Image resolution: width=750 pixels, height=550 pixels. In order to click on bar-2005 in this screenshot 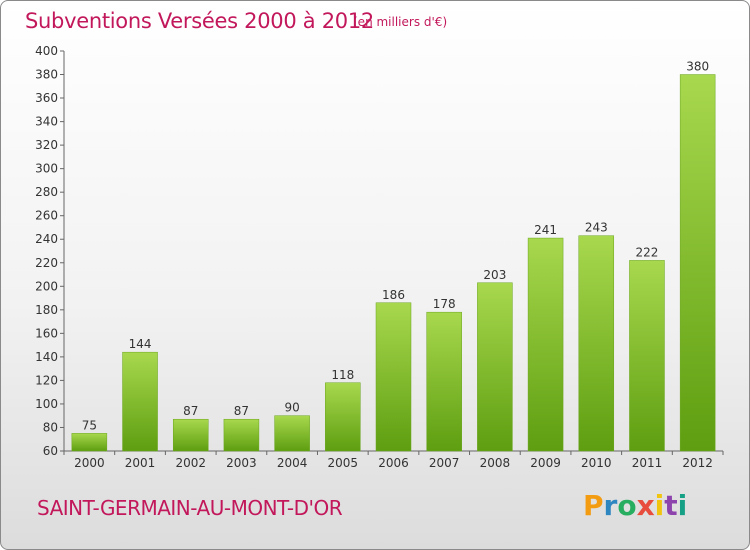, I will do `click(343, 417)`.